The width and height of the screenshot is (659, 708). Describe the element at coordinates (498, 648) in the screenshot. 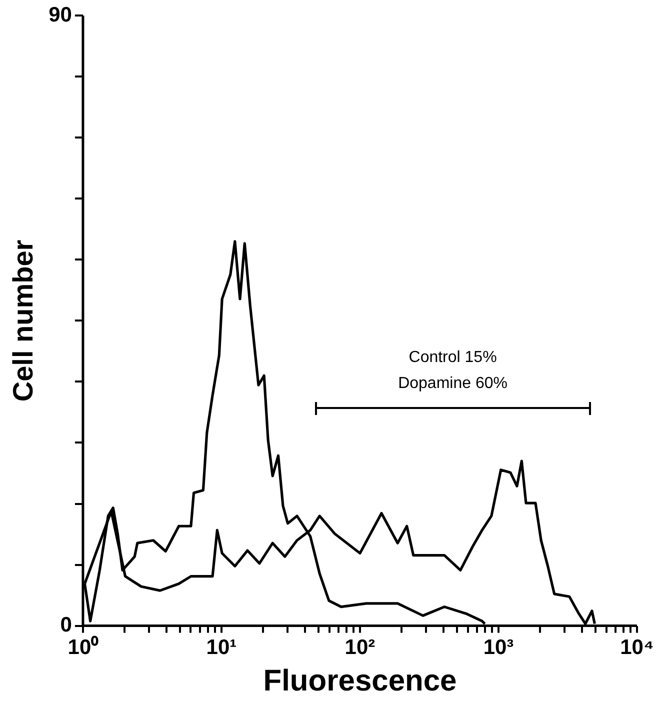

I see `x-tick-label: 10³` at that location.